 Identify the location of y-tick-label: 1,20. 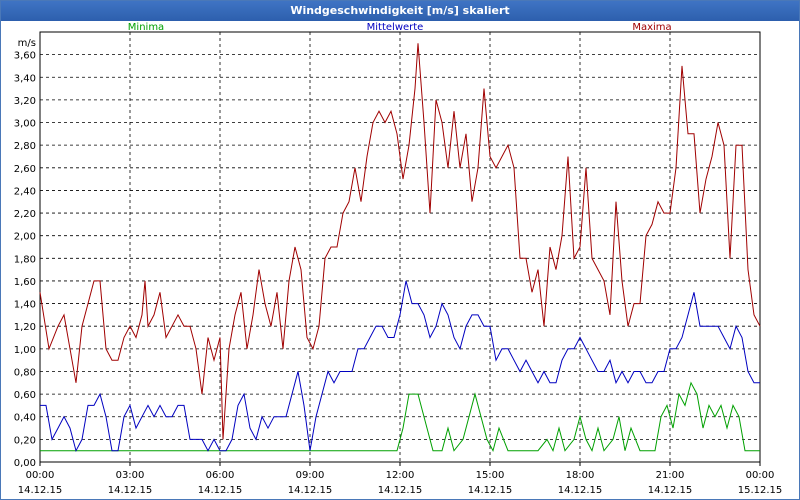
(25, 327).